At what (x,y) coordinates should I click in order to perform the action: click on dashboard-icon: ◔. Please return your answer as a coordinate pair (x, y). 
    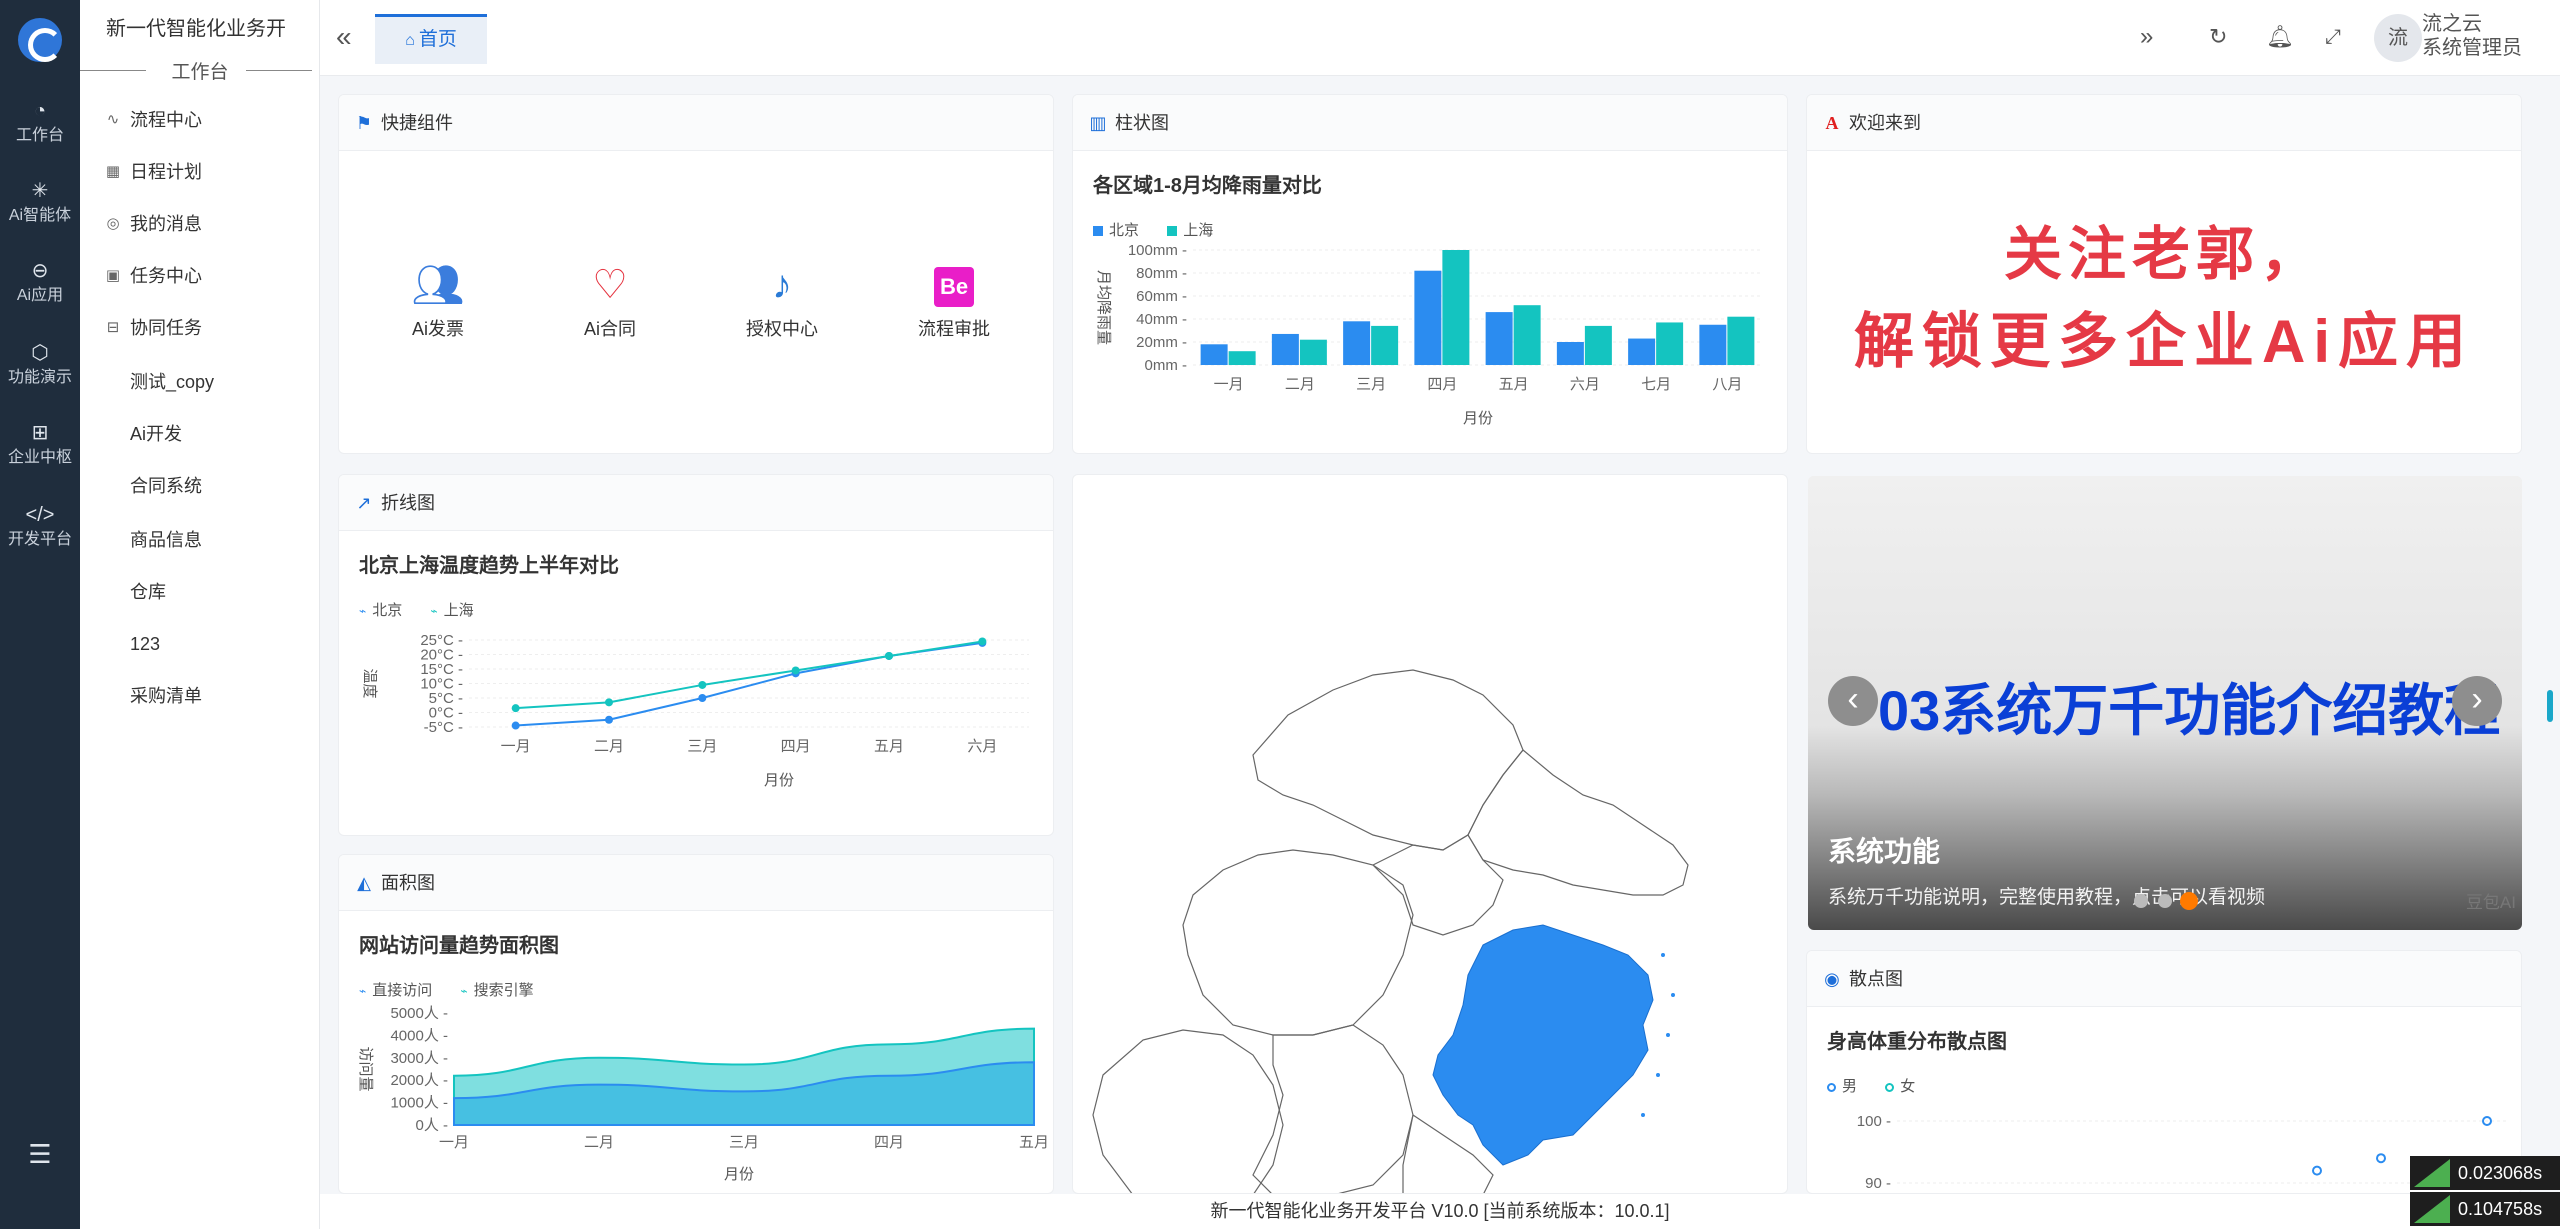
    Looking at the image, I should click on (40, 111).